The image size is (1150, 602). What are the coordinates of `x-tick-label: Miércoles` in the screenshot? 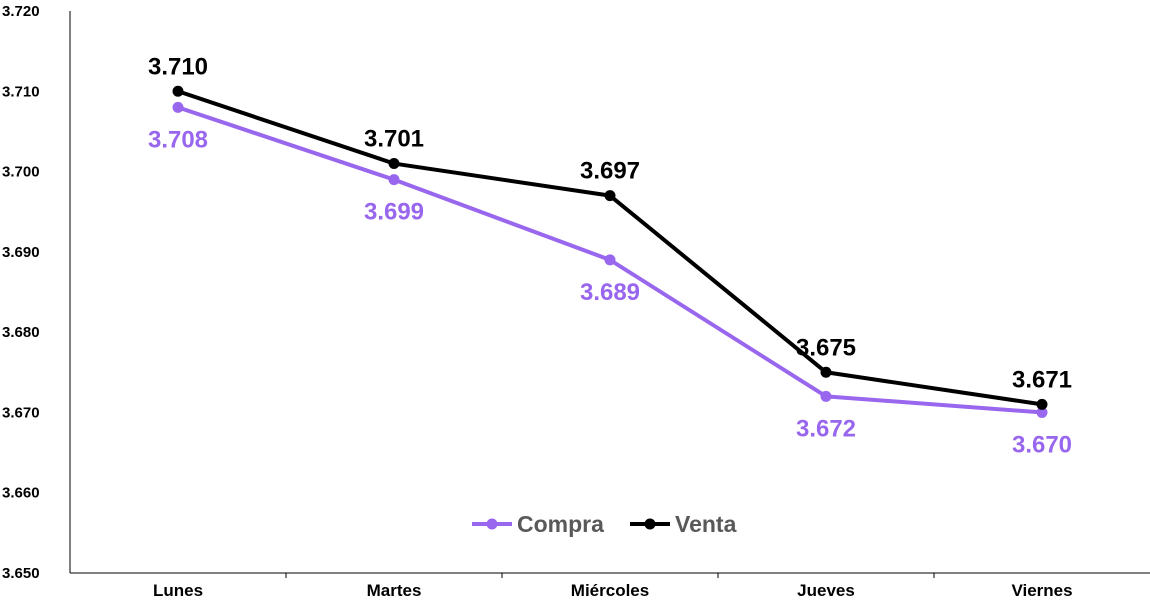 It's located at (610, 590).